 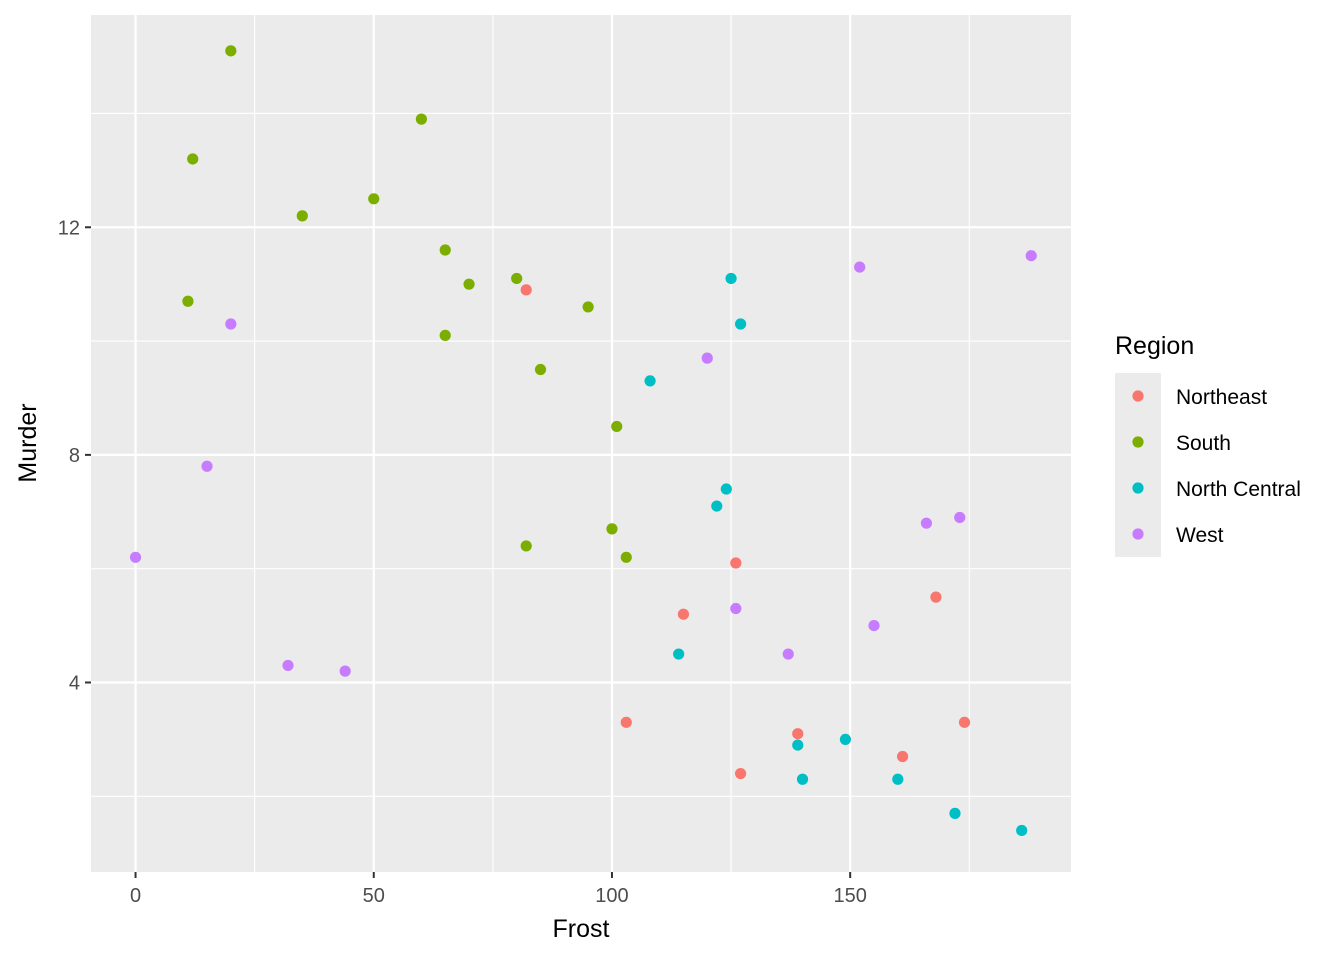 I want to click on y-axis: 4 8 12, so click(x=74, y=456).